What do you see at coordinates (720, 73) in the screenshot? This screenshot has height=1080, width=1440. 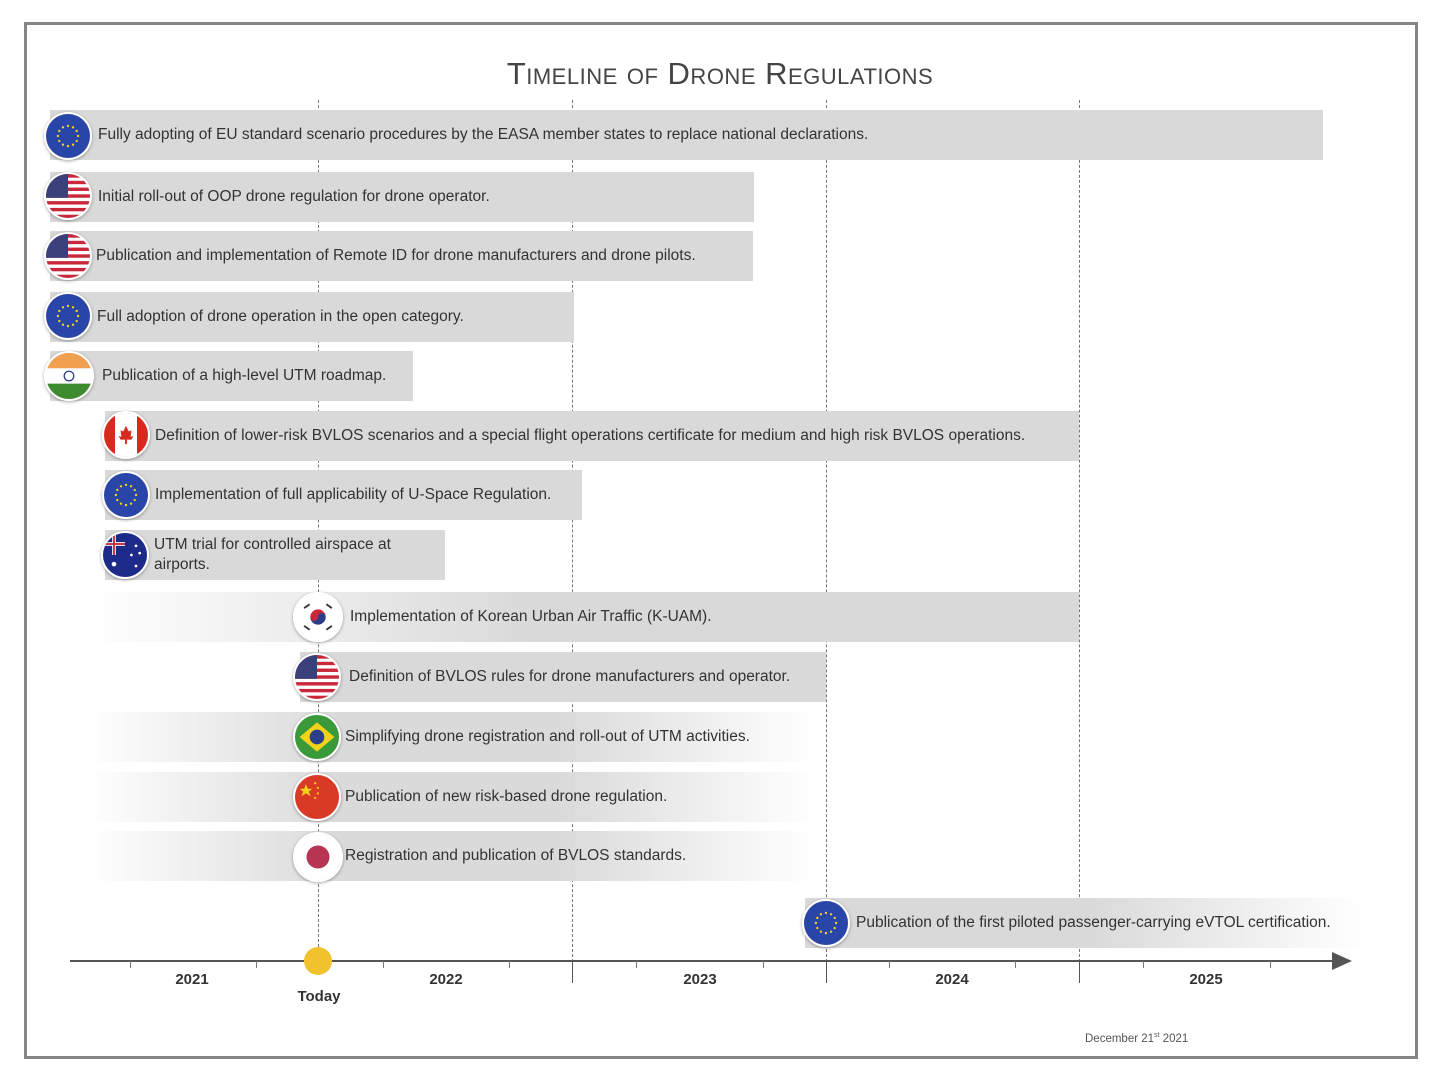 I see `page-title: Timeline of Drone Regulations` at bounding box center [720, 73].